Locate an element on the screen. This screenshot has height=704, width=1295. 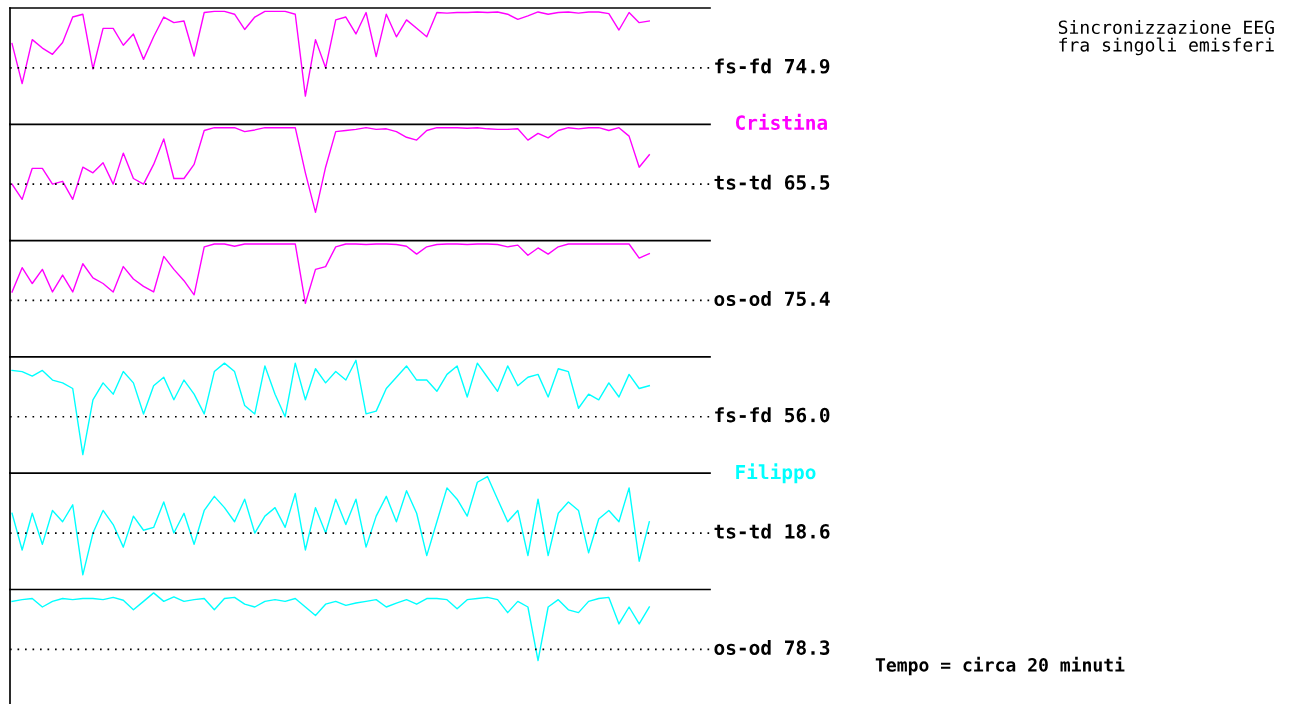
text: Sincronizzazione EEG fra singoli emisferi is located at coordinates (1166, 38).